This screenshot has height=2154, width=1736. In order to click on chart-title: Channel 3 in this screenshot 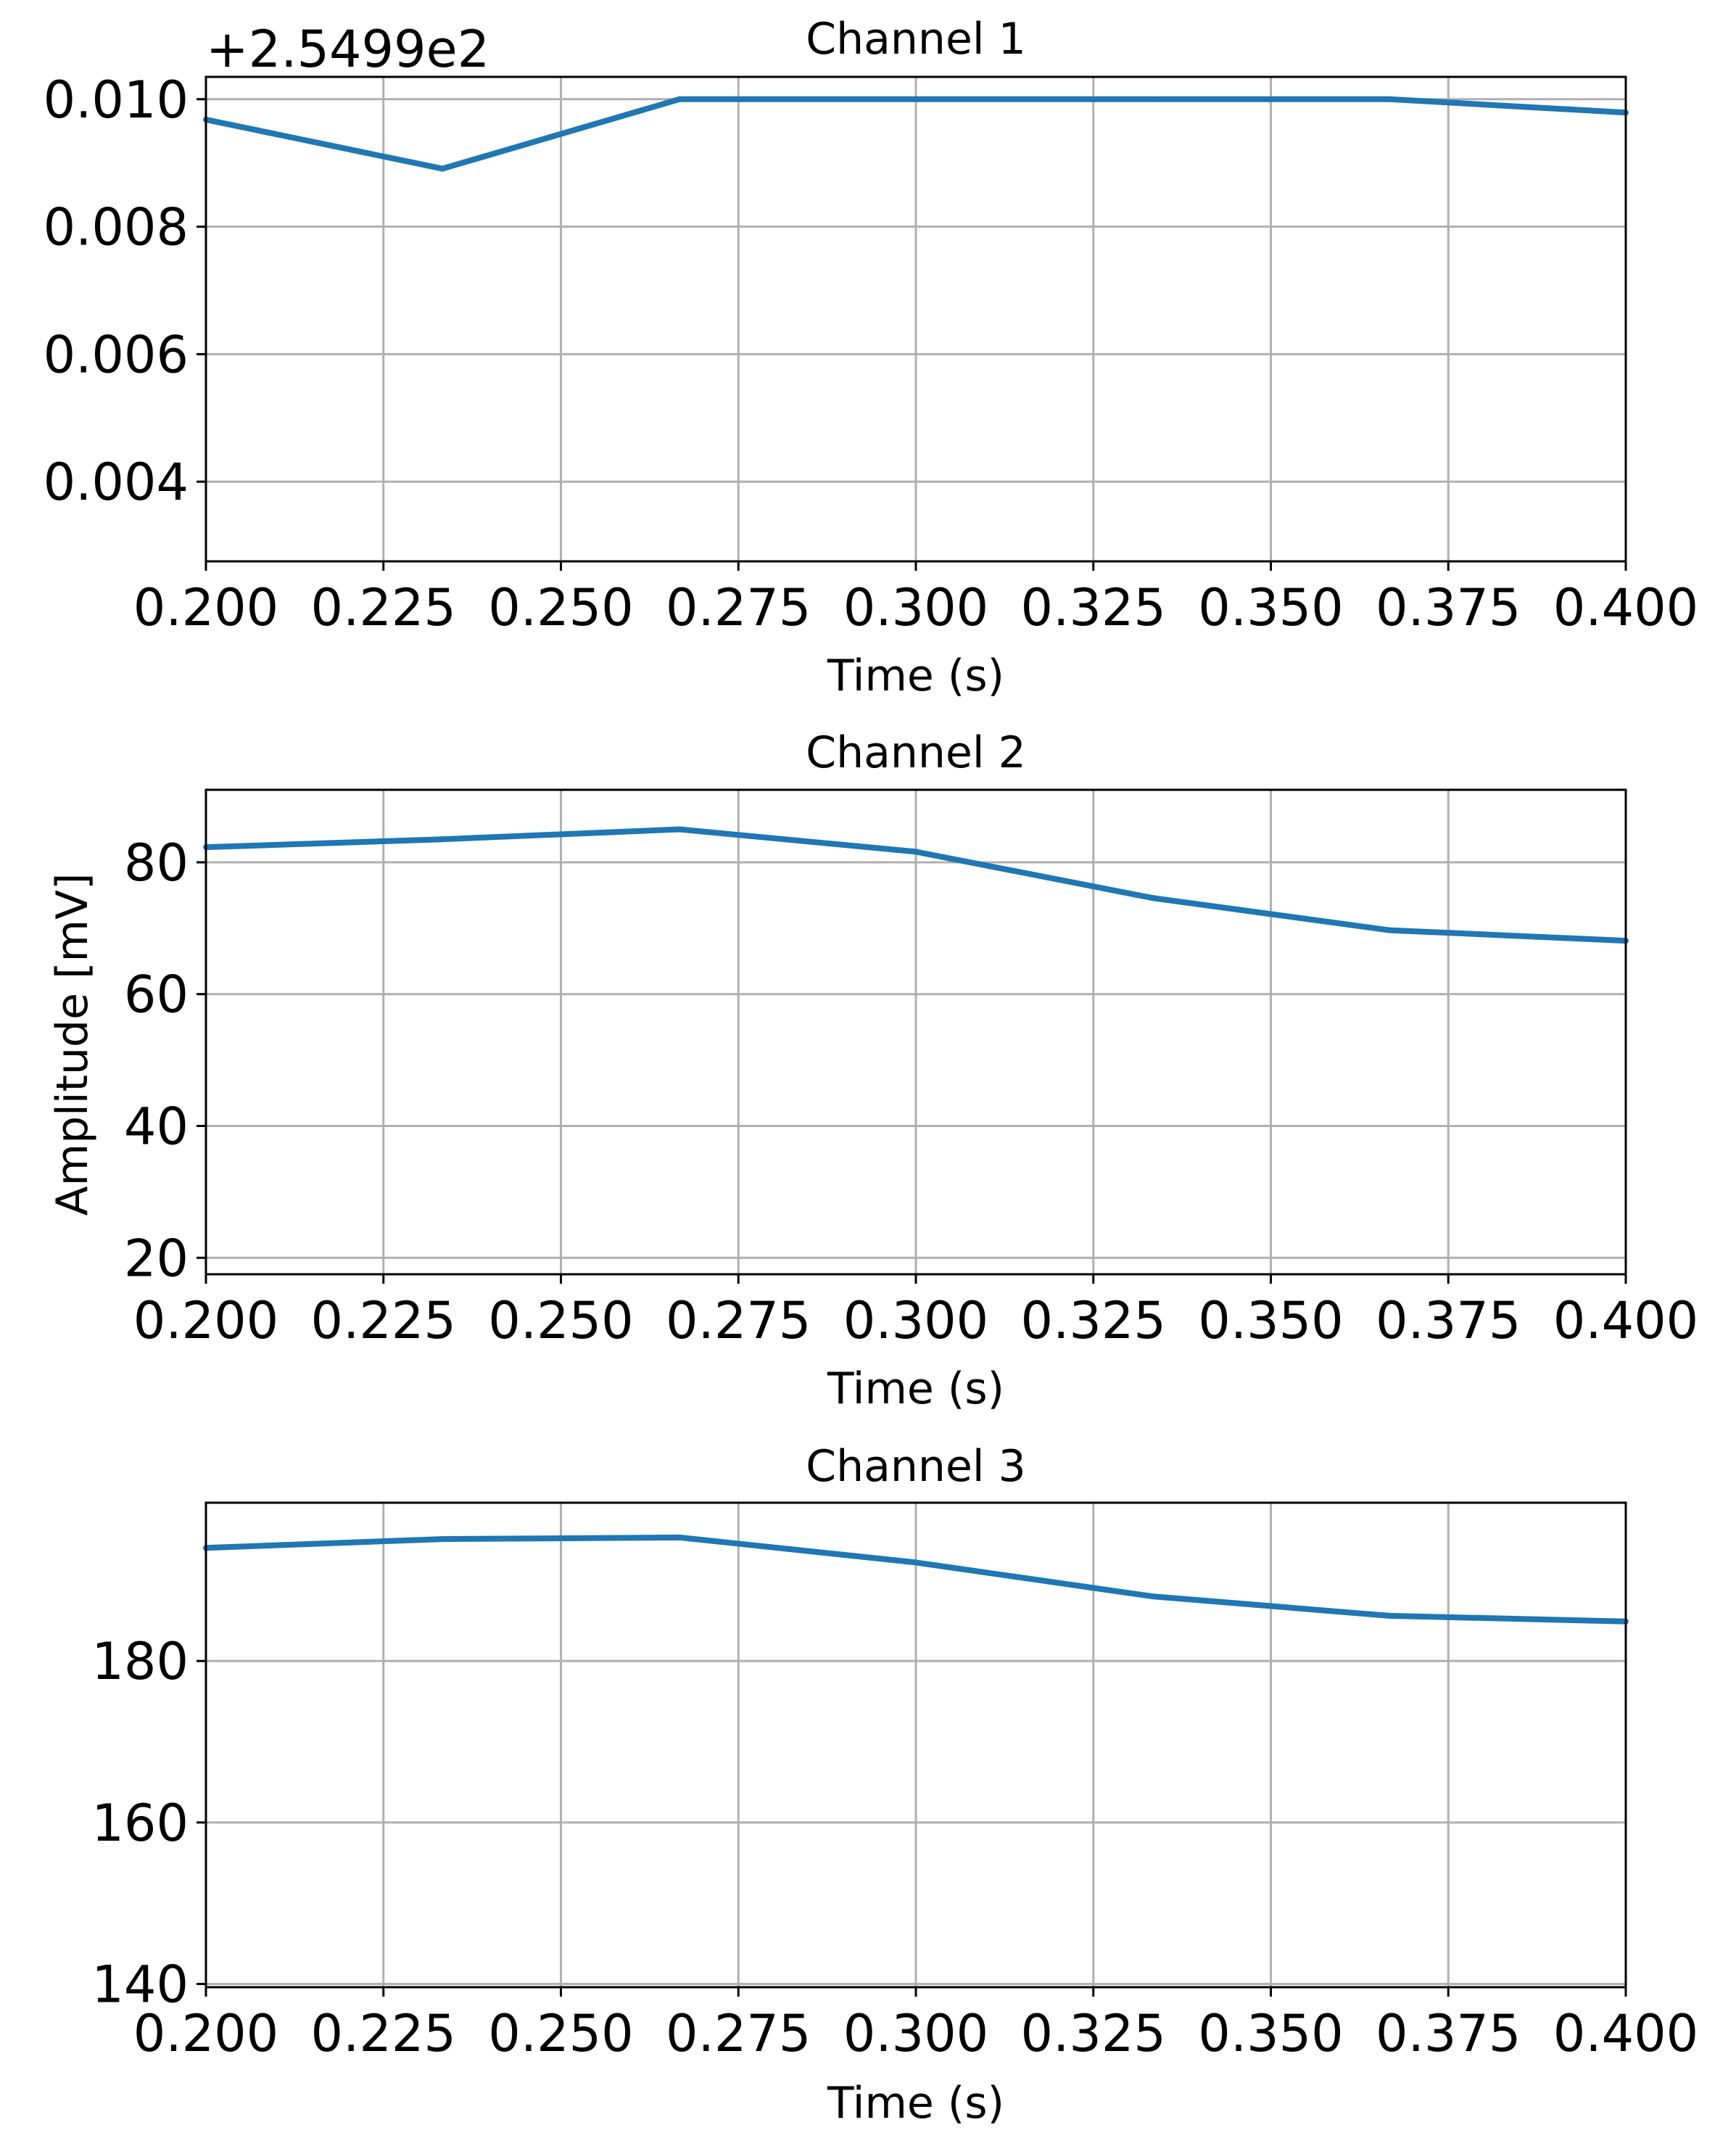, I will do `click(916, 1467)`.